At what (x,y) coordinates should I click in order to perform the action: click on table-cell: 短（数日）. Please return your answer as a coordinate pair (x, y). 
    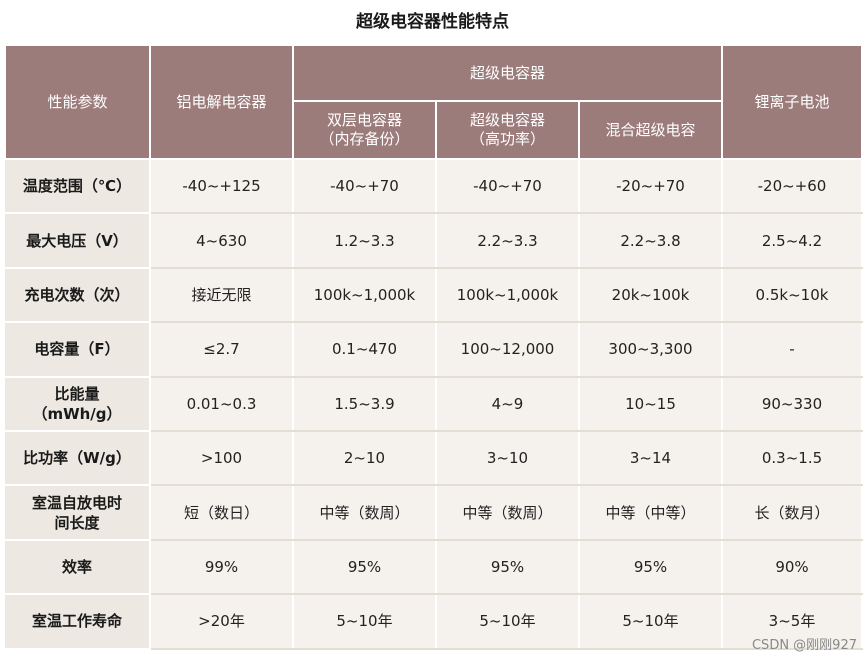
    Looking at the image, I should click on (222, 513).